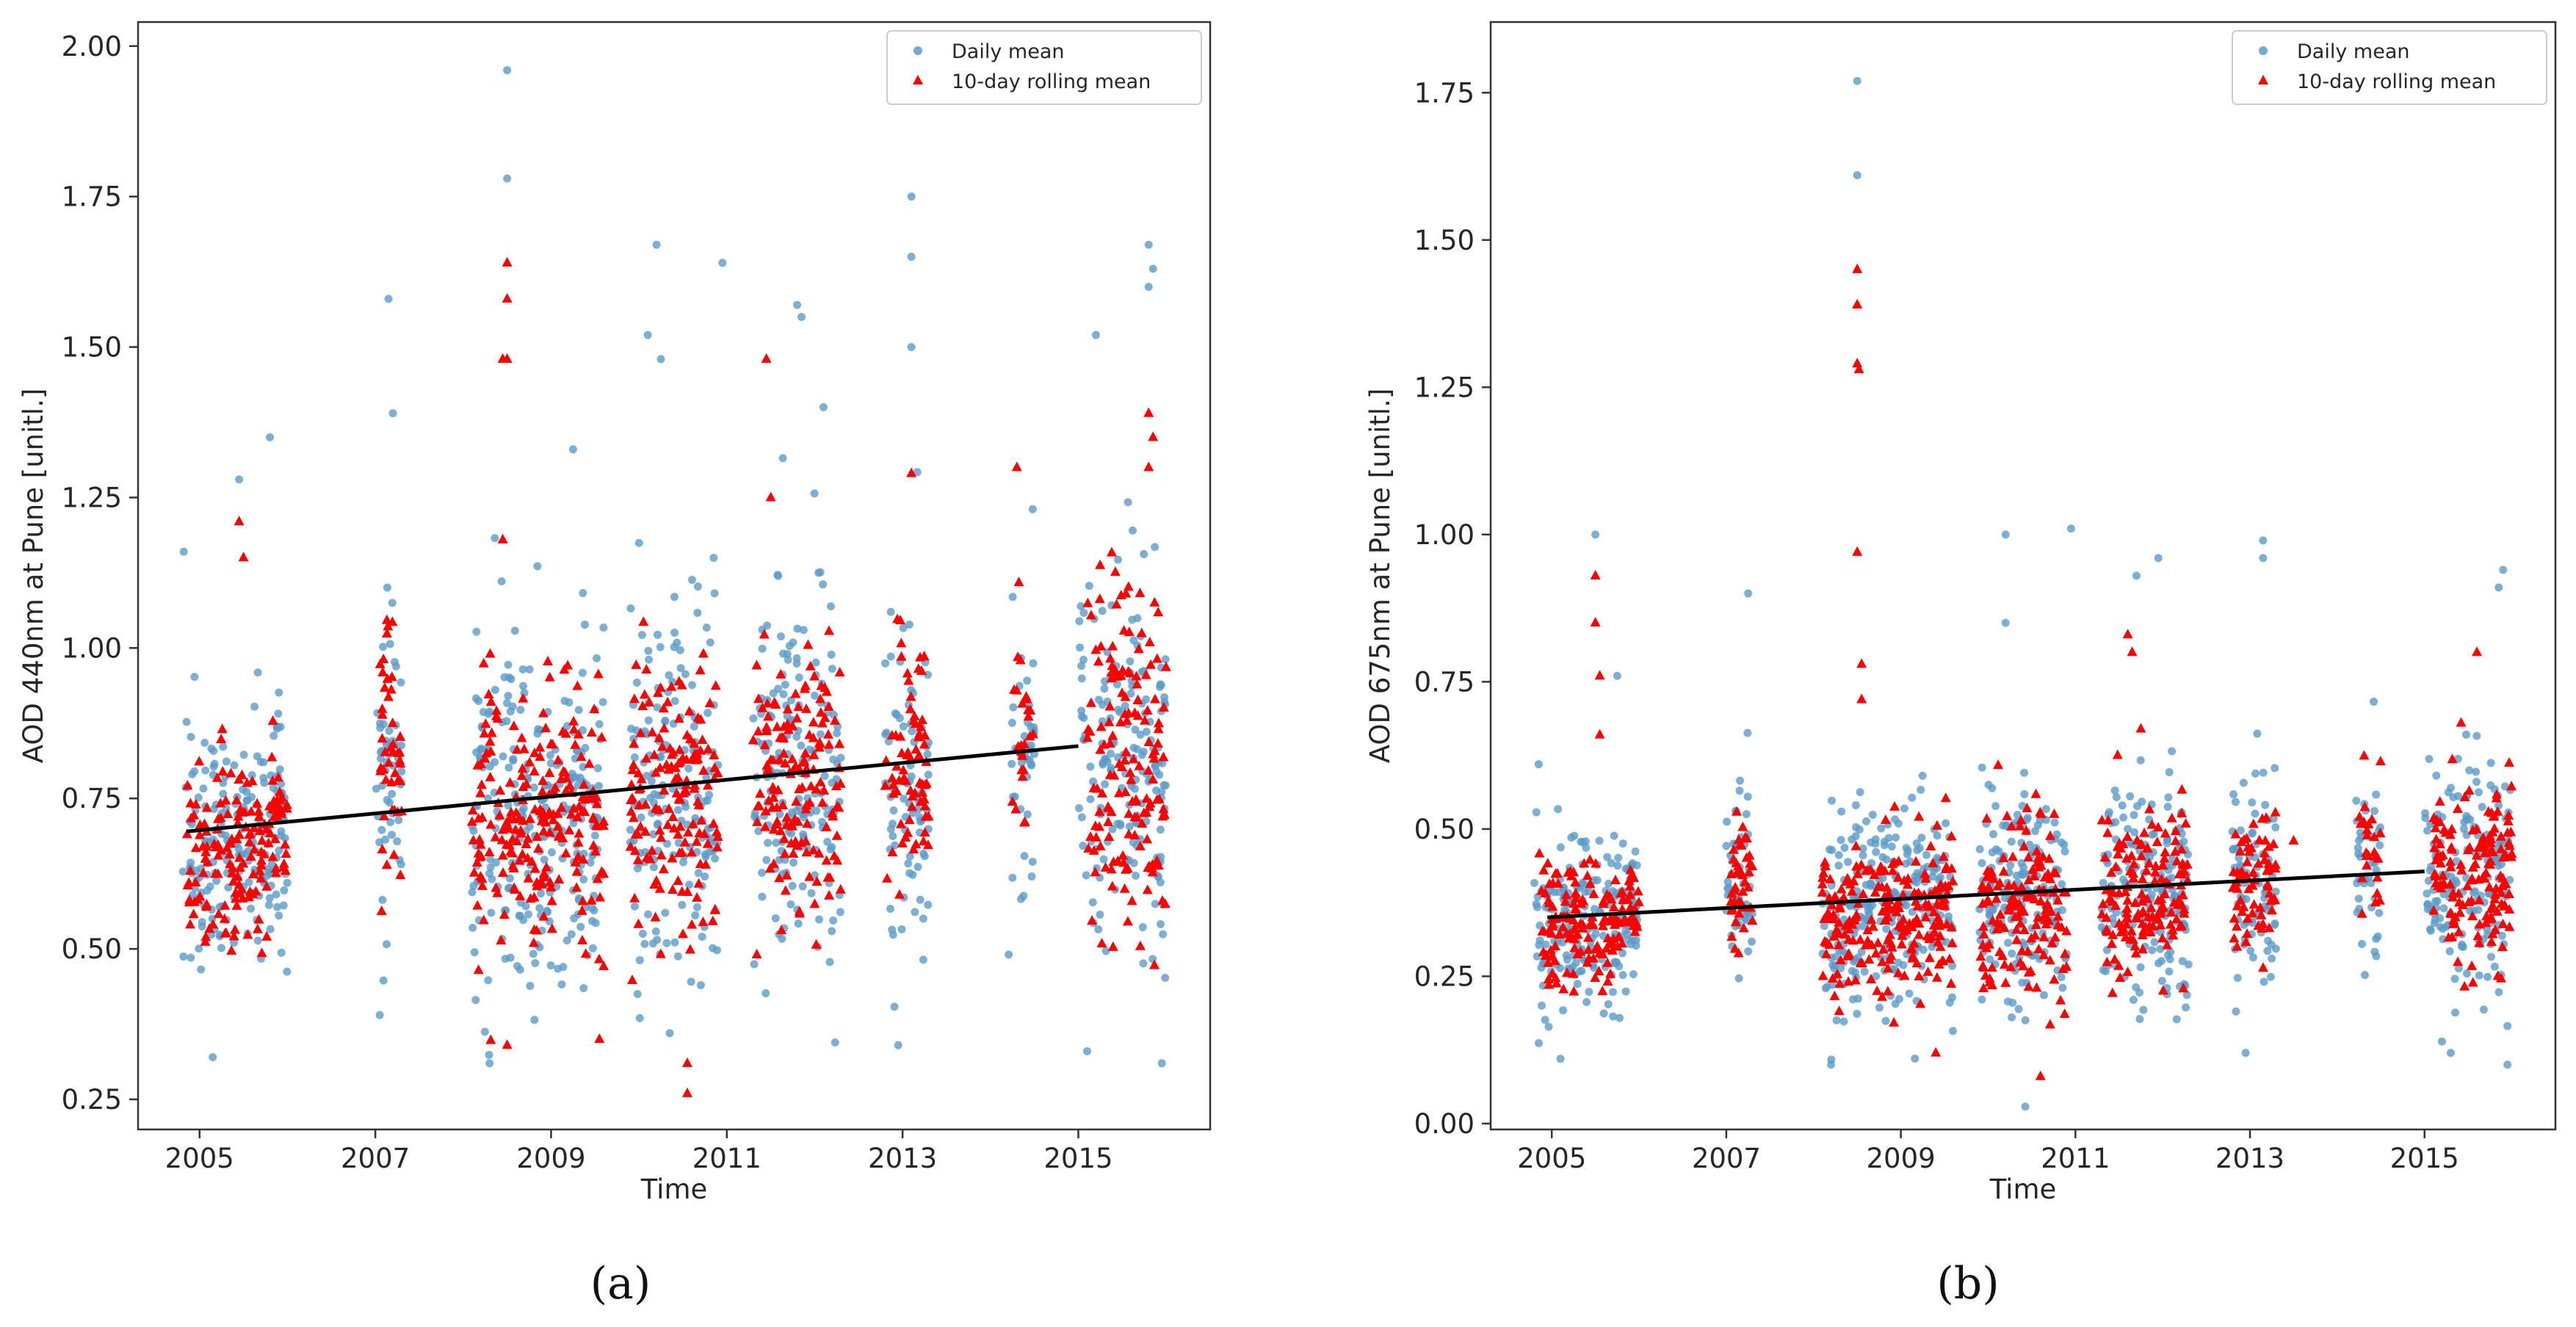  What do you see at coordinates (92, 498) in the screenshot?
I see `y-tick-label: 1.25` at bounding box center [92, 498].